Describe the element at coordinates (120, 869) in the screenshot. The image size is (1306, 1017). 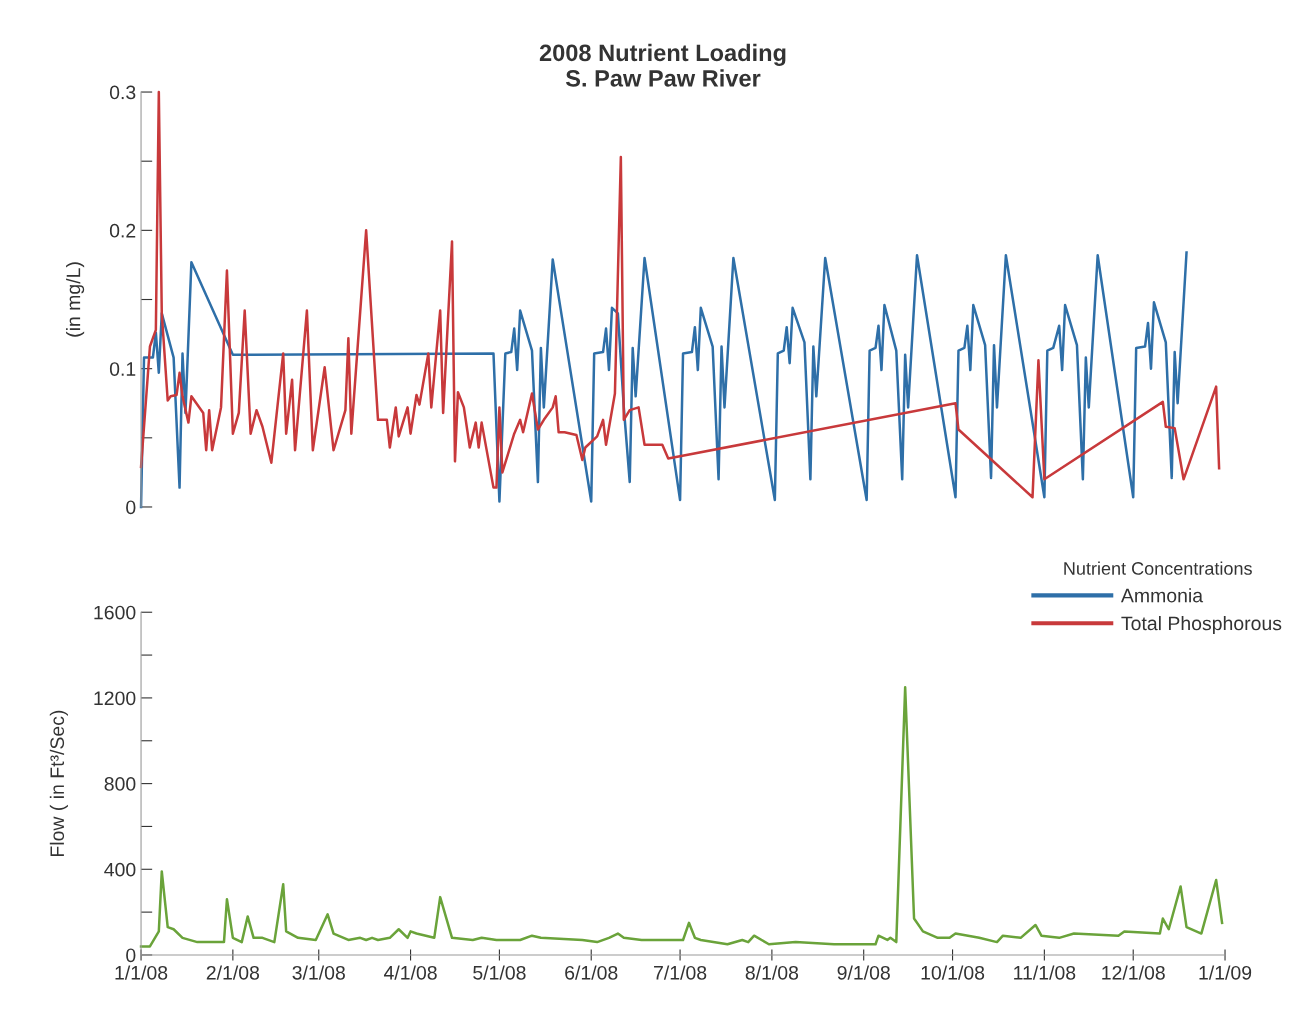
I see `y-tick-label: 400` at that location.